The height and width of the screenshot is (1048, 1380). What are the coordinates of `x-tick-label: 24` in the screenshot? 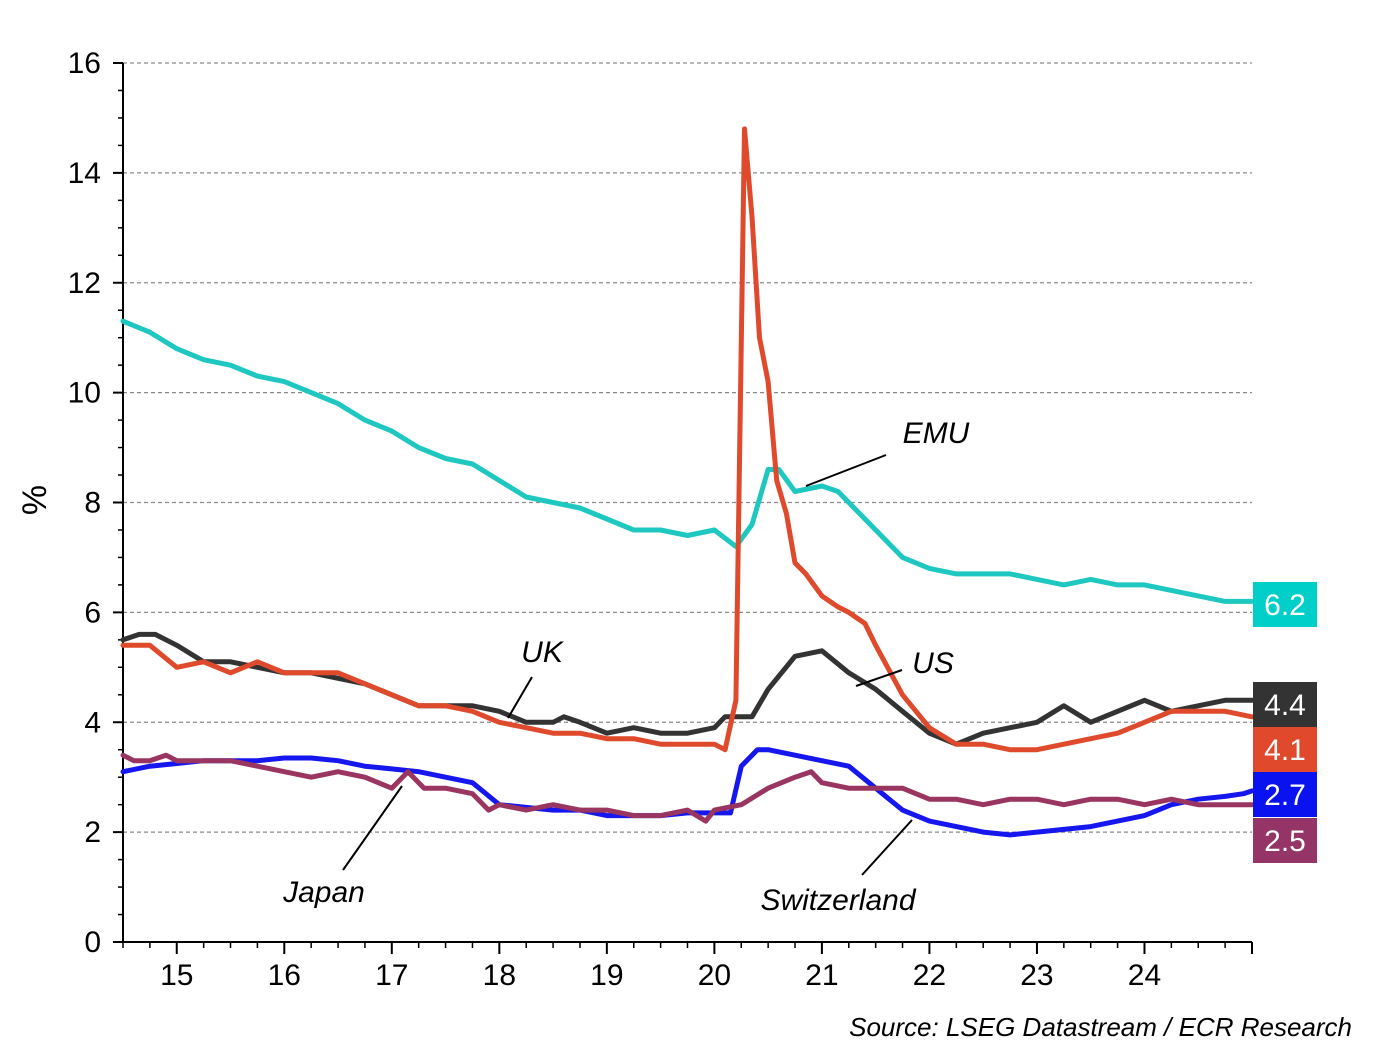 It's located at (1144, 975).